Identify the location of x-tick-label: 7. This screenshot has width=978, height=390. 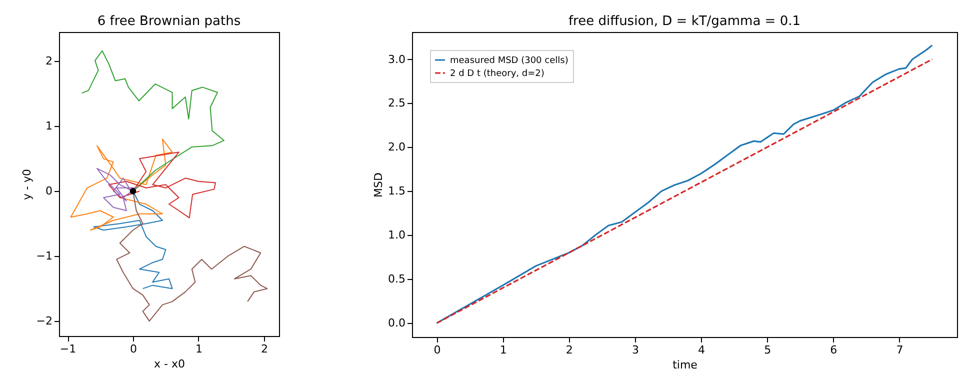
(900, 350).